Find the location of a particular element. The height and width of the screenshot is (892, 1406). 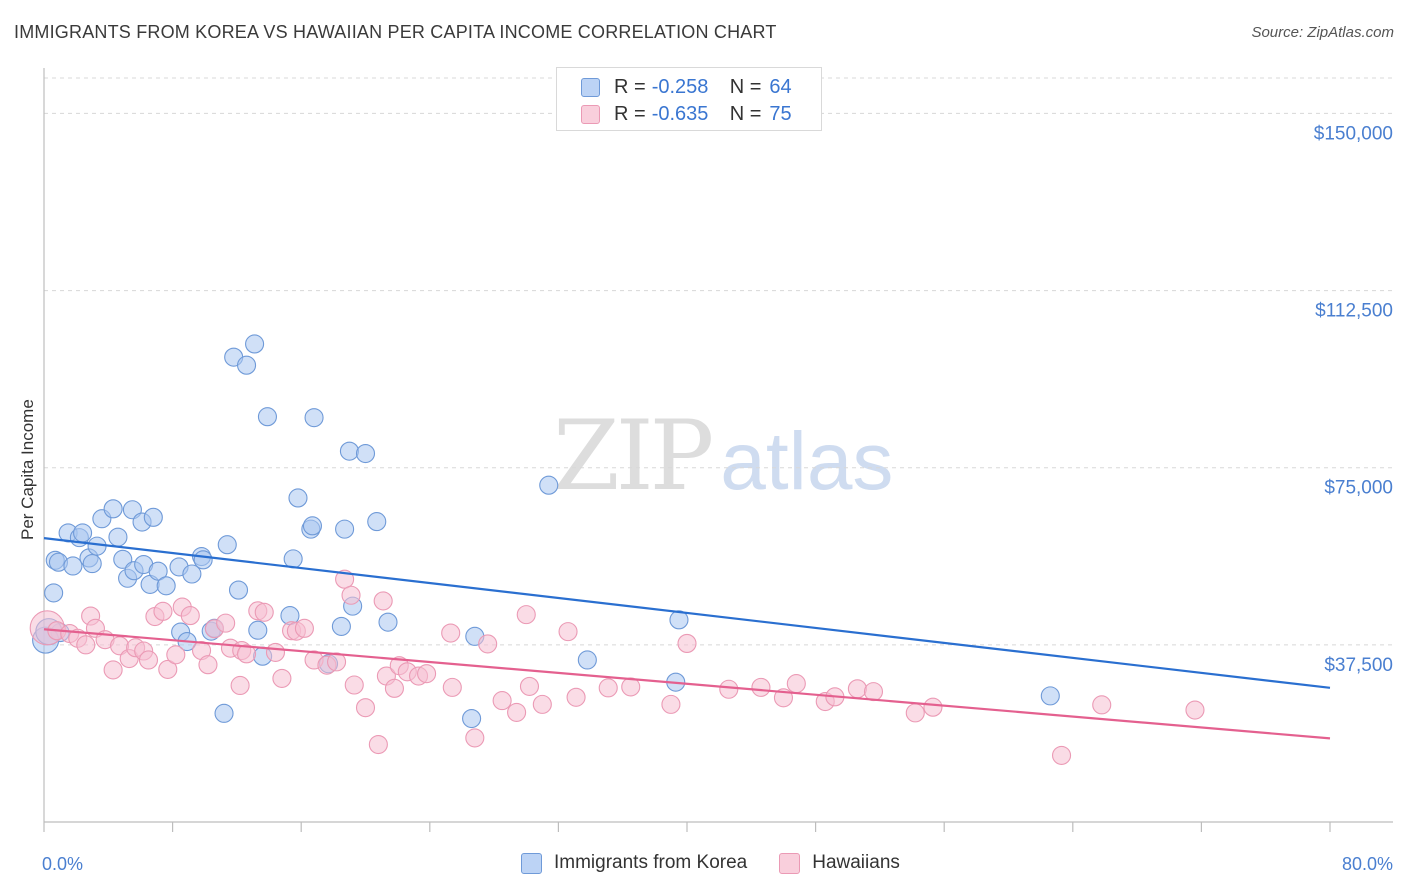

correlation-legend: R = -0.258 N = 64 R = -0.635 N = 75 is located at coordinates (689, 99).